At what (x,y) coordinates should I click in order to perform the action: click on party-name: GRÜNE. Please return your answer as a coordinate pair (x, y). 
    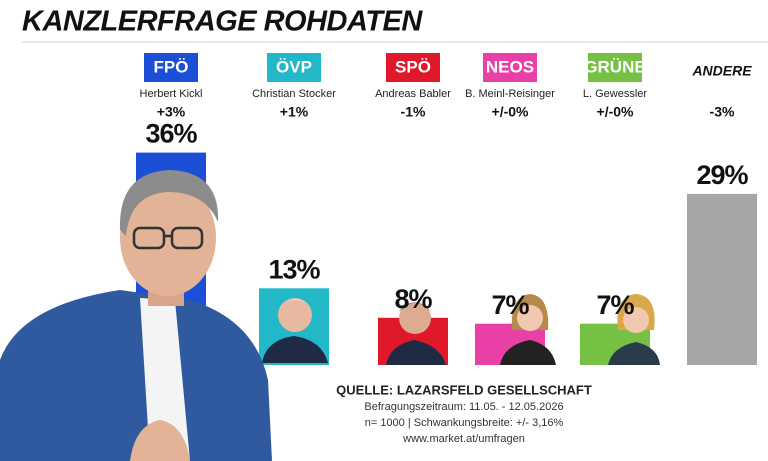
    Looking at the image, I should click on (614, 66).